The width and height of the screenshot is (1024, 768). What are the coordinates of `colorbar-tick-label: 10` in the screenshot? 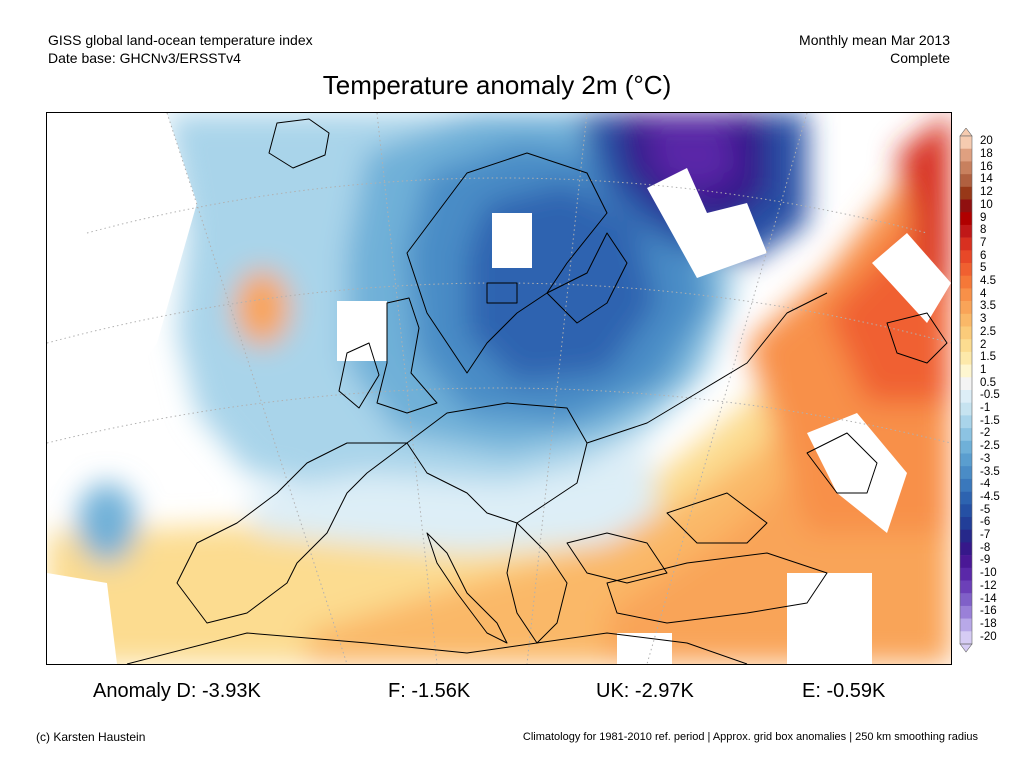 It's located at (986, 204).